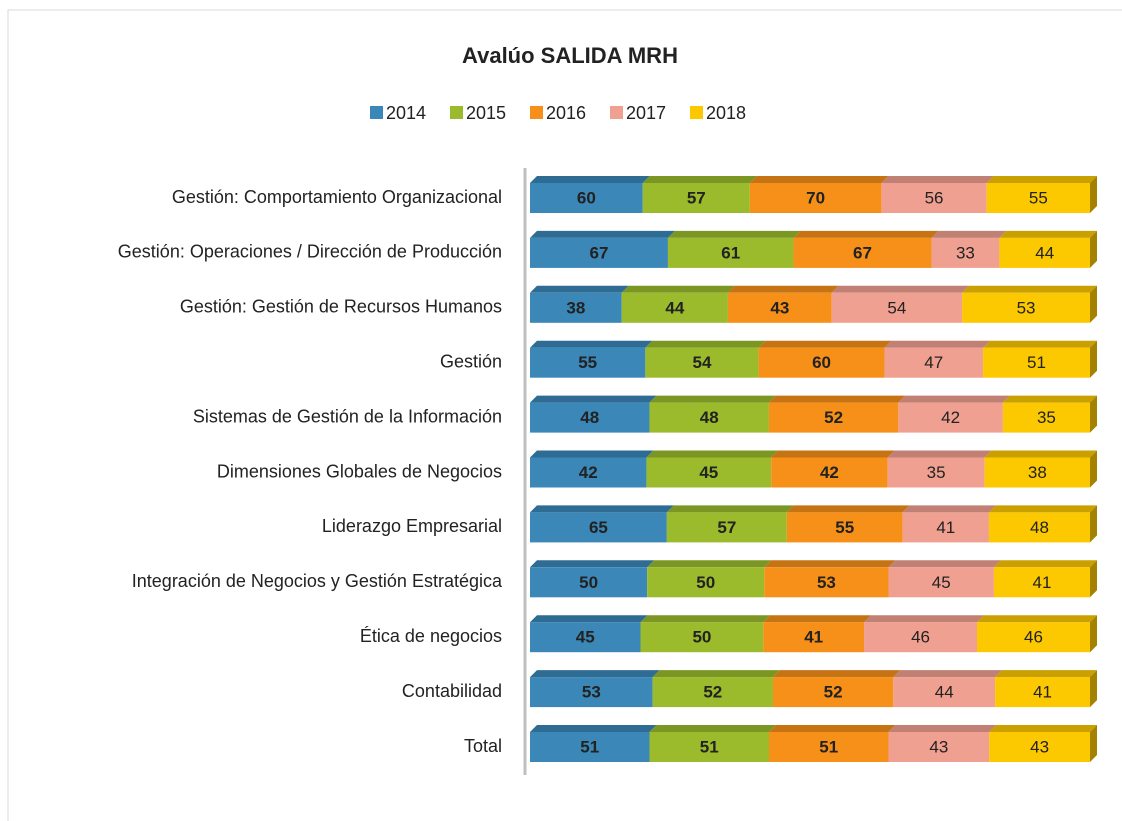 The height and width of the screenshot is (821, 1122). I want to click on data-label: 35, so click(936, 472).